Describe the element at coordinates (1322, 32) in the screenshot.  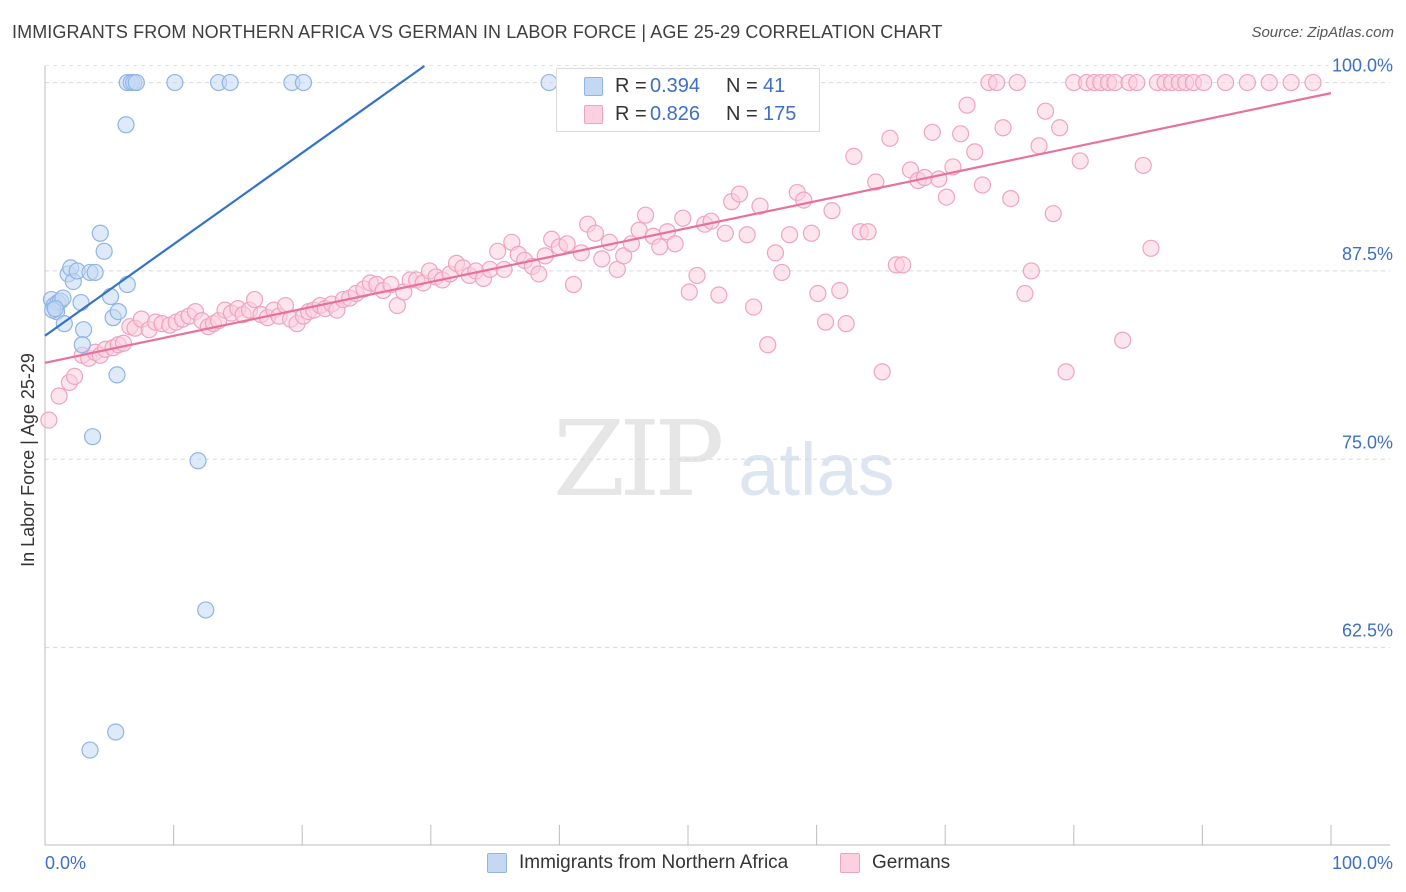
I see `chart-source: Source: ZipAtlas.com` at that location.